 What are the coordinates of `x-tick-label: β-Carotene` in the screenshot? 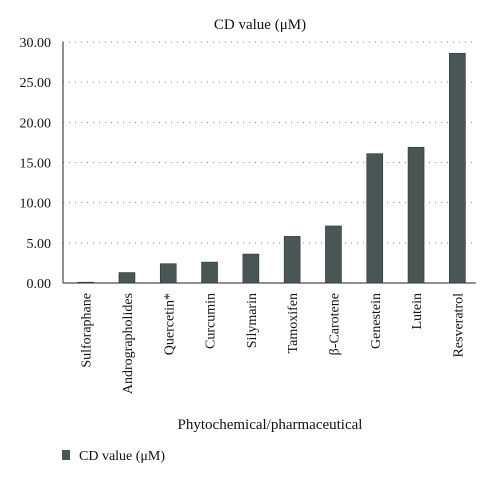 It's located at (334, 324).